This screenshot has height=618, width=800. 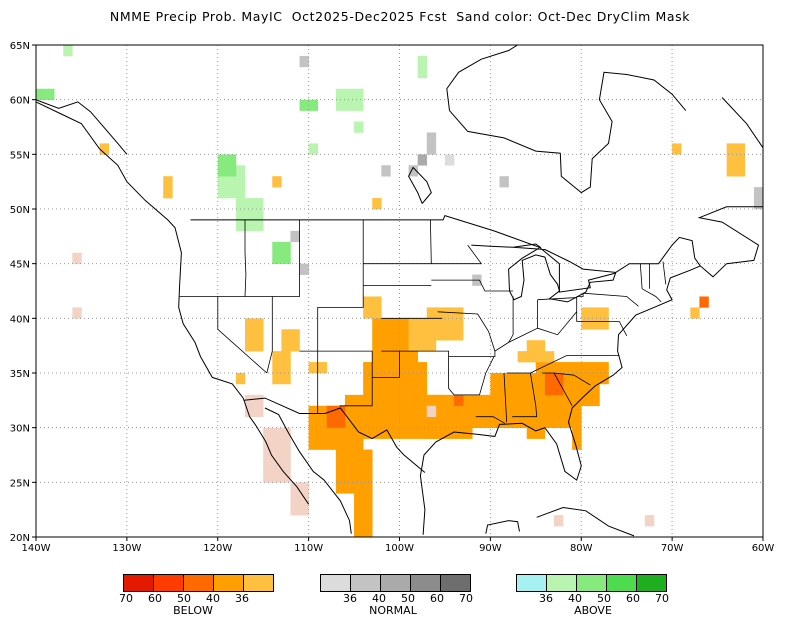 I want to click on lon-tick-label: 110W, so click(x=308, y=548).